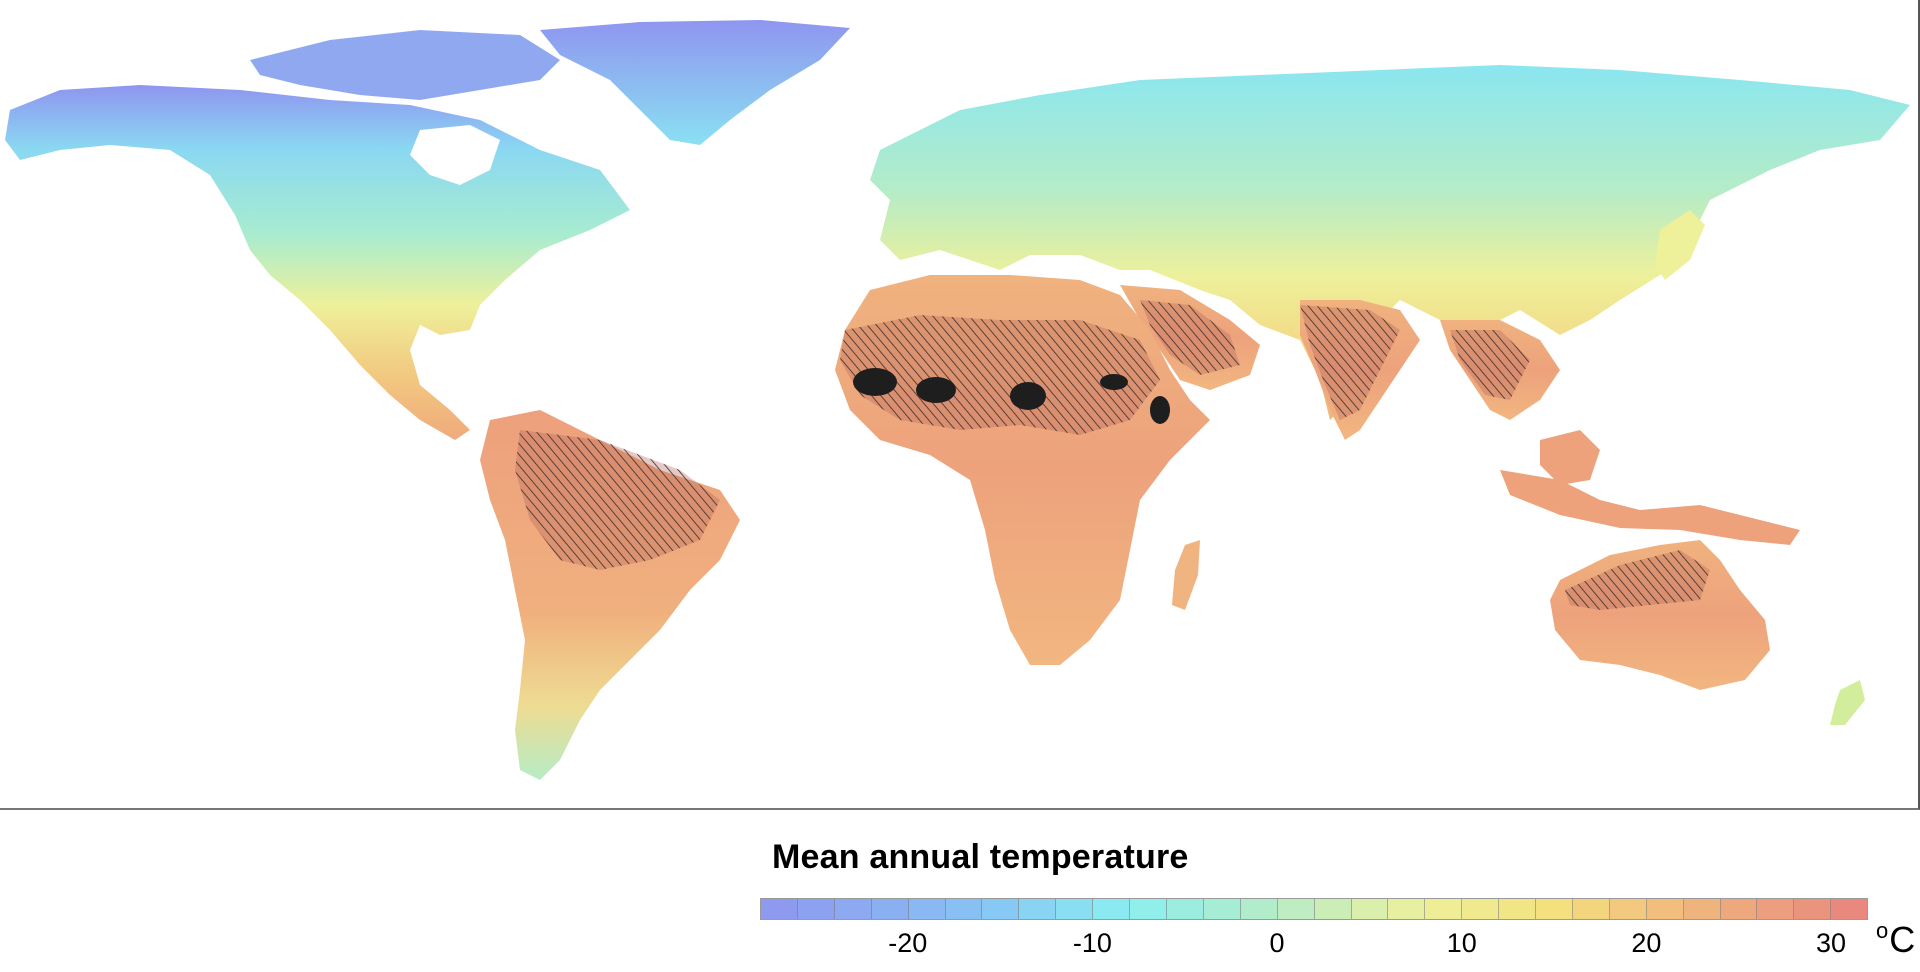 This screenshot has height=972, width=1920. I want to click on north-america, so click(317, 262).